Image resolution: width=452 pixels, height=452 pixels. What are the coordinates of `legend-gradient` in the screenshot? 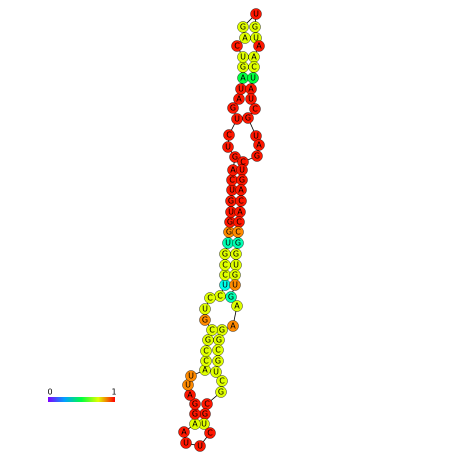 It's located at (81, 399).